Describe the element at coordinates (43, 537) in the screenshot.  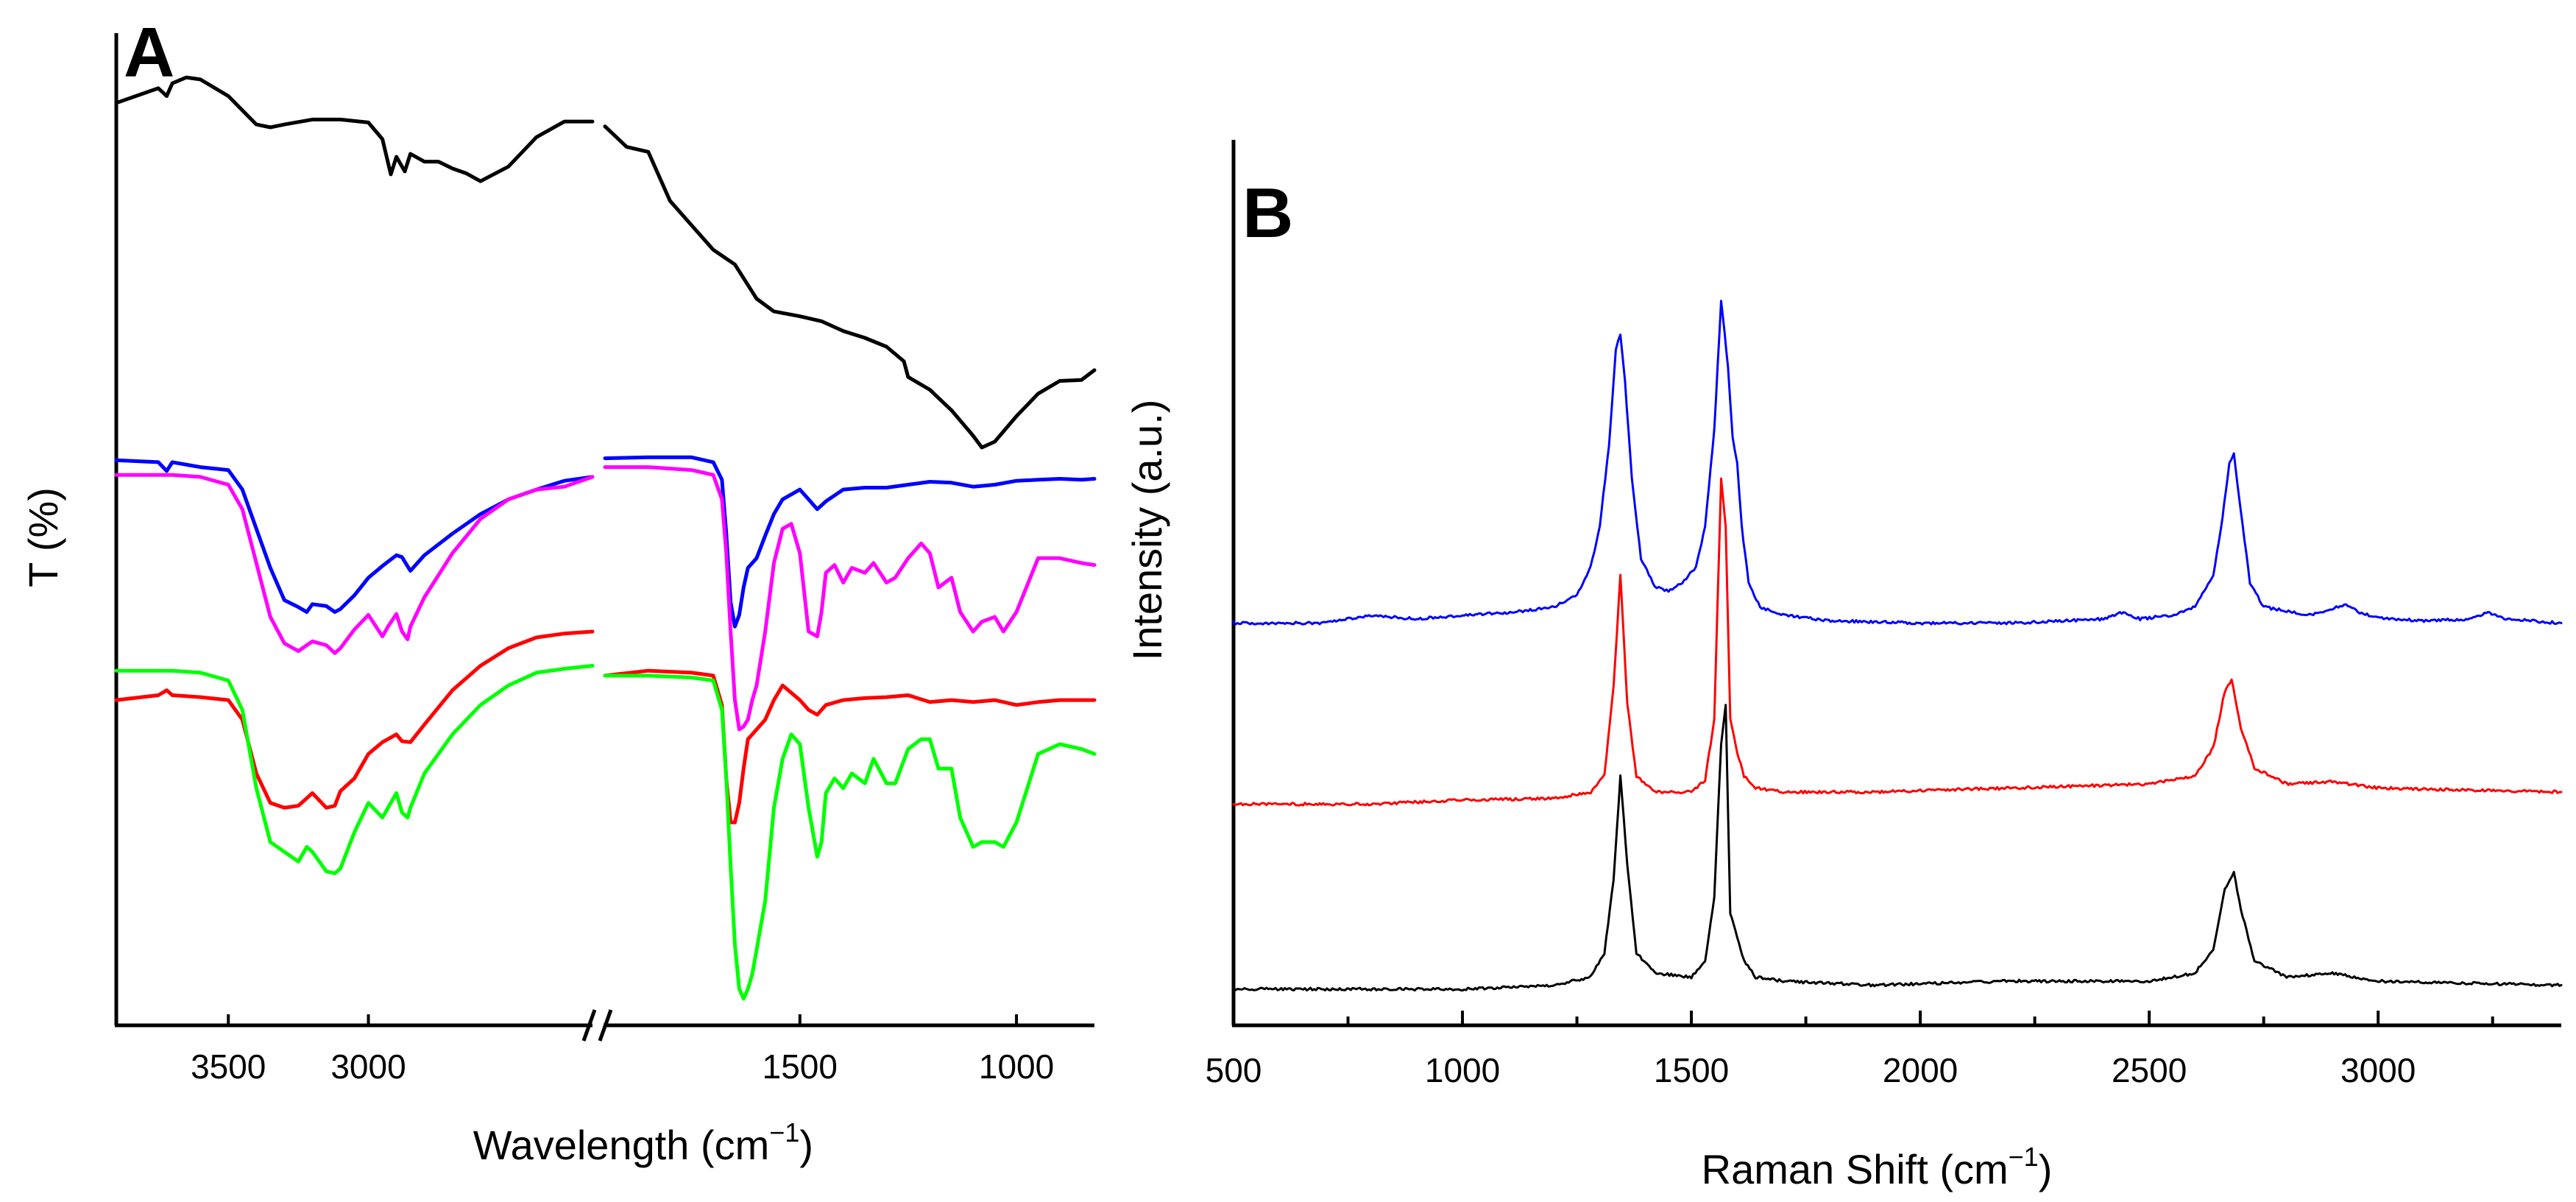
I see `panel-a-y-axis-title: T (%)` at that location.